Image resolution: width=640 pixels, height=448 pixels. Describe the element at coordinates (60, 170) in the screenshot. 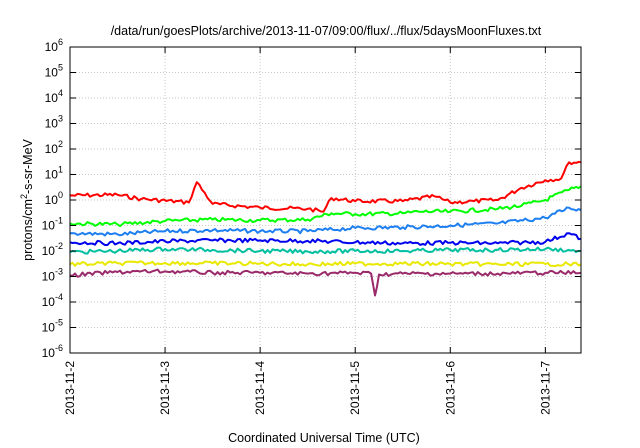

I see `y-tick-exponent: 1` at that location.